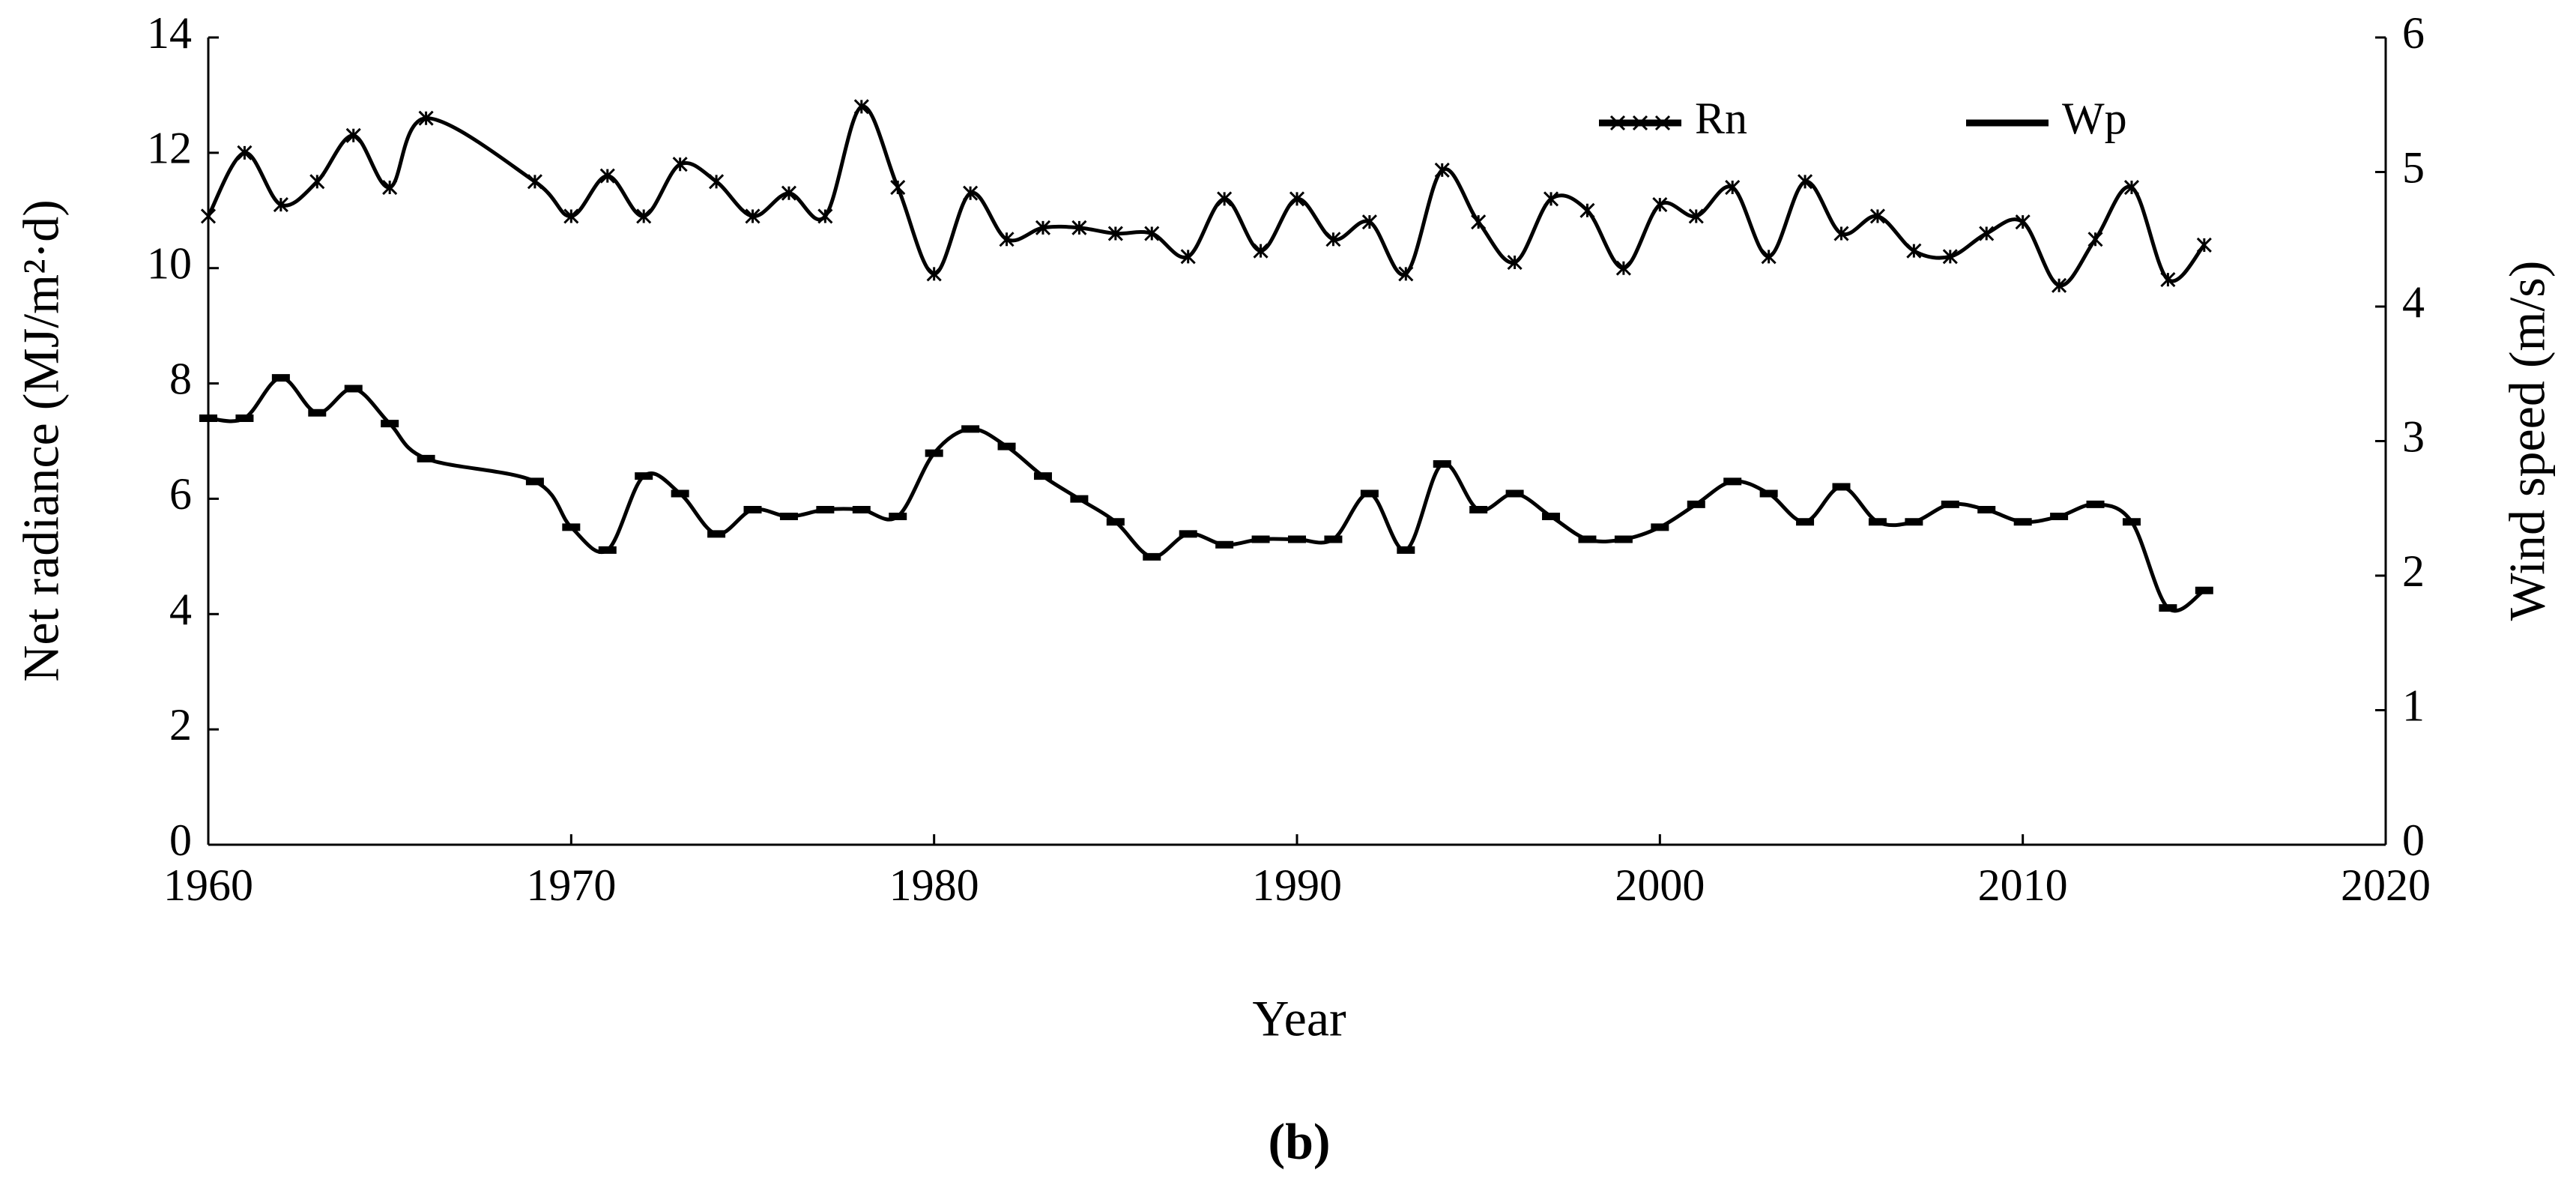 The height and width of the screenshot is (1194, 2576). What do you see at coordinates (1299, 1019) in the screenshot?
I see `x-axis-label: Year` at bounding box center [1299, 1019].